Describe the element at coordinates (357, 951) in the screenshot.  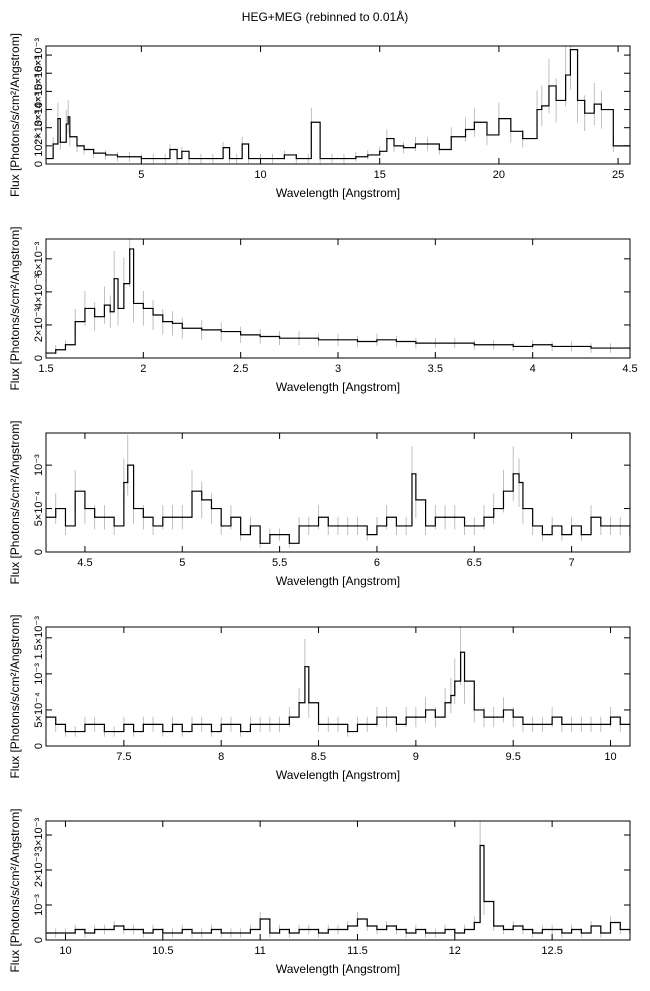
I see `x-tick-label: 11.5` at that location.